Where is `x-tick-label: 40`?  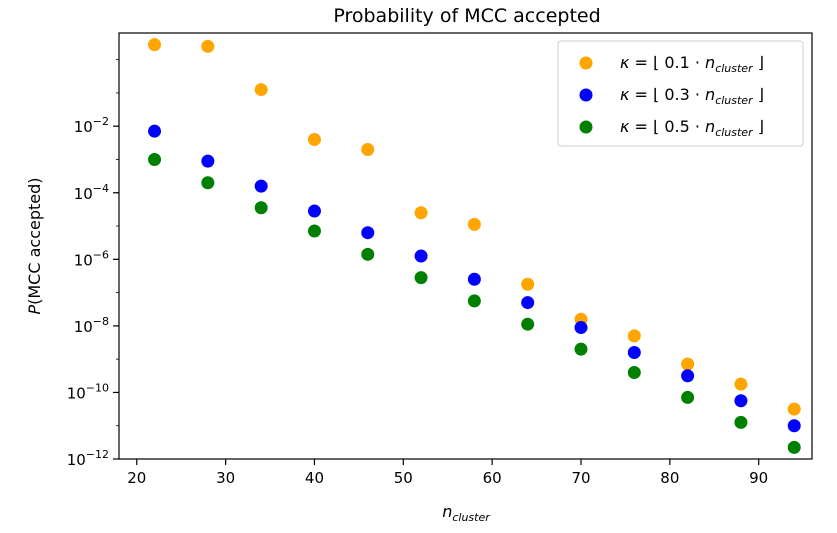
x-tick-label: 40 is located at coordinates (314, 478).